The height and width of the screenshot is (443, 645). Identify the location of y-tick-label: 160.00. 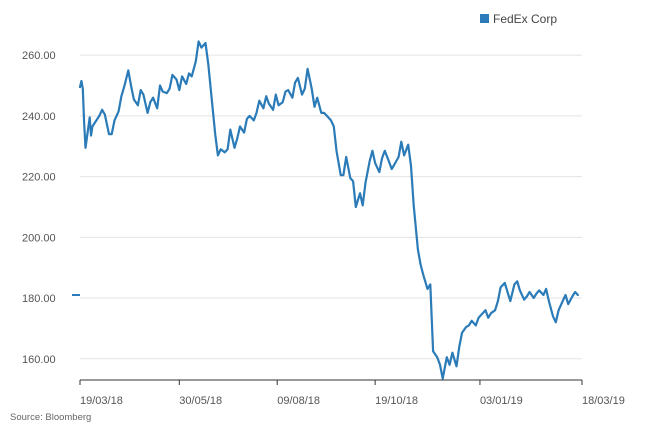
(39, 360).